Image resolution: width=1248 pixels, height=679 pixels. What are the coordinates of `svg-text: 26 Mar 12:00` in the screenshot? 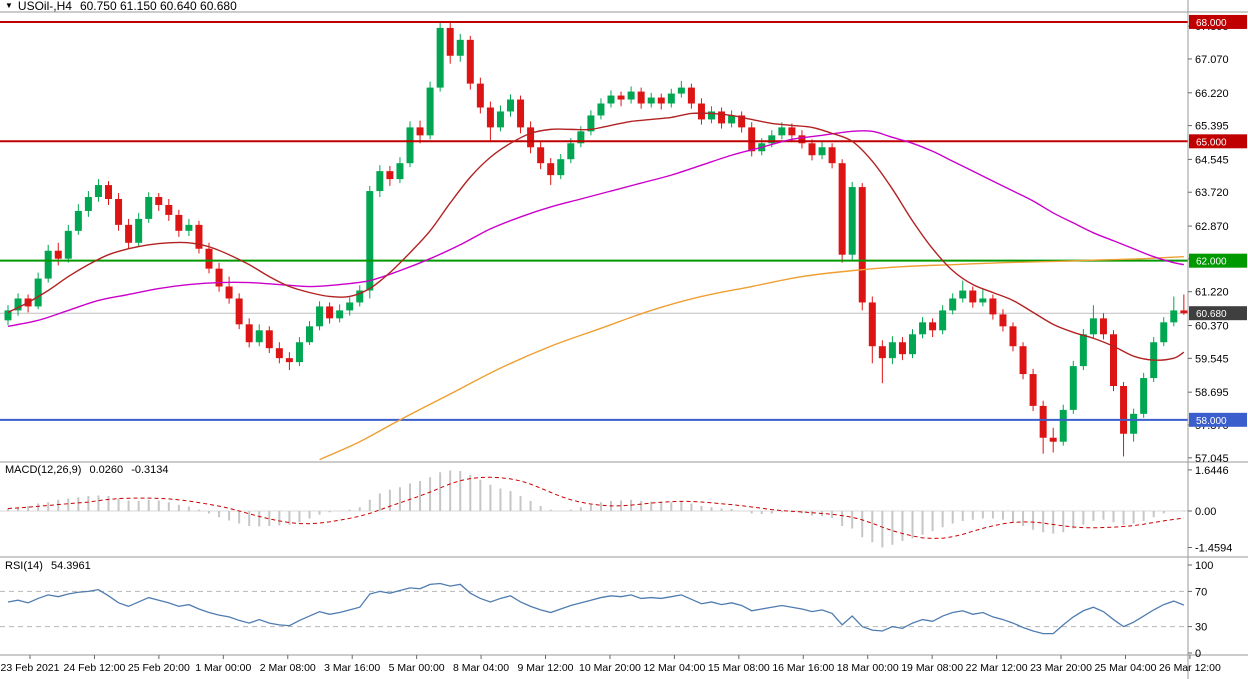 It's located at (1190, 668).